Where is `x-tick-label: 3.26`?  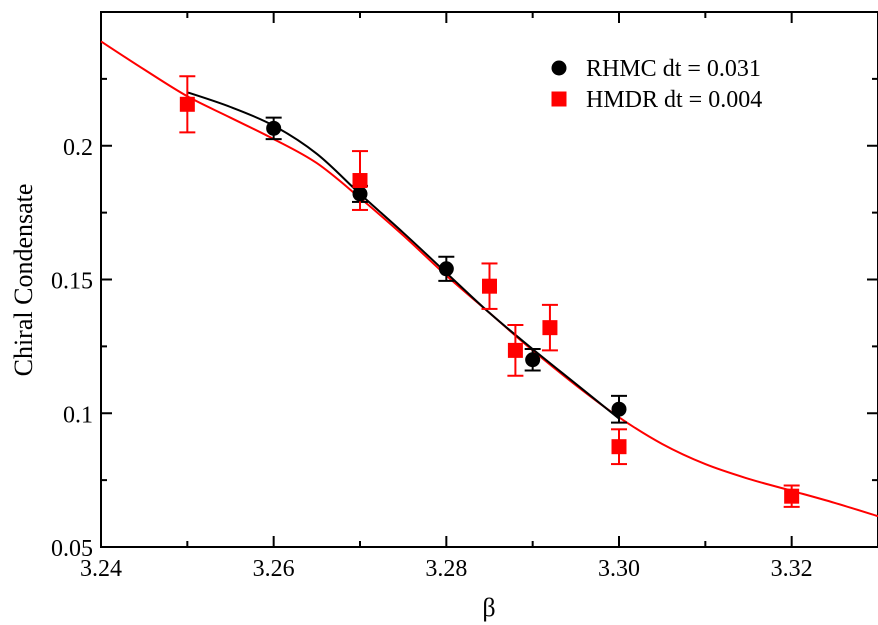
x-tick-label: 3.26 is located at coordinates (274, 569).